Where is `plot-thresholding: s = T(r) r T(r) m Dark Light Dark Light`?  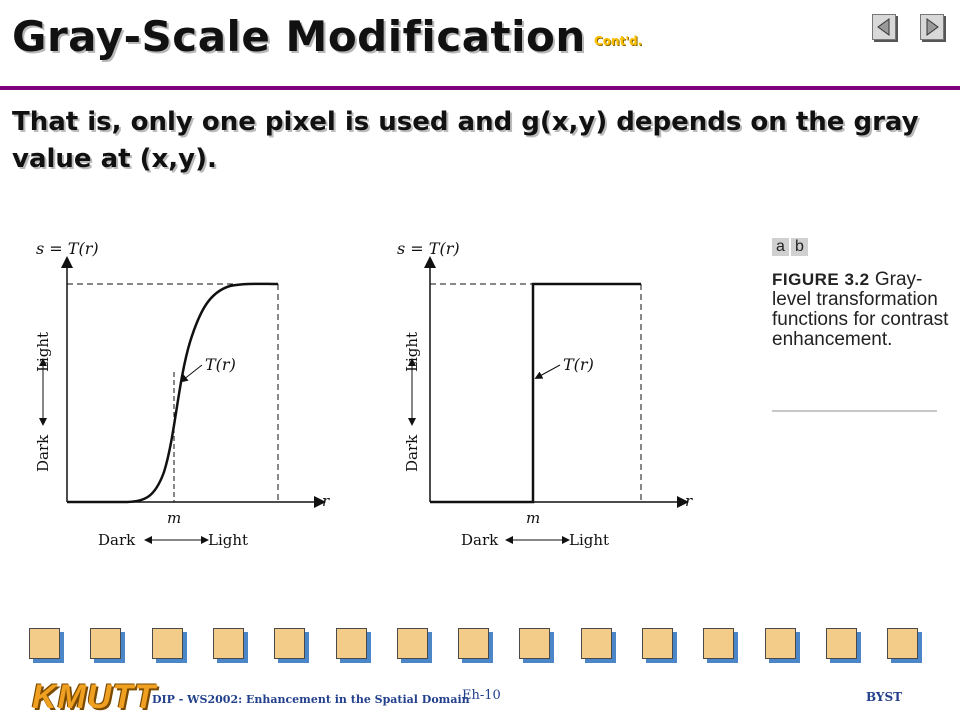
plot-thresholding: s = T(r) r T(r) m Dark Light Dark Light is located at coordinates (545, 394).